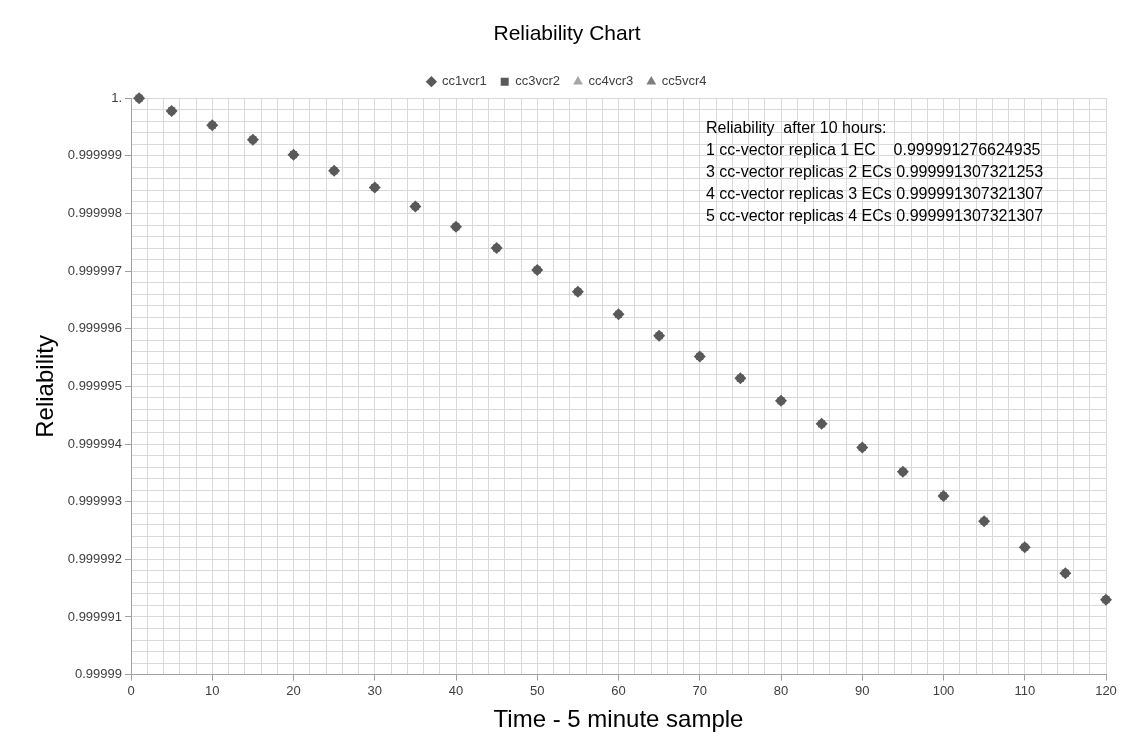  What do you see at coordinates (943, 690) in the screenshot?
I see `x-tick-label: 100` at bounding box center [943, 690].